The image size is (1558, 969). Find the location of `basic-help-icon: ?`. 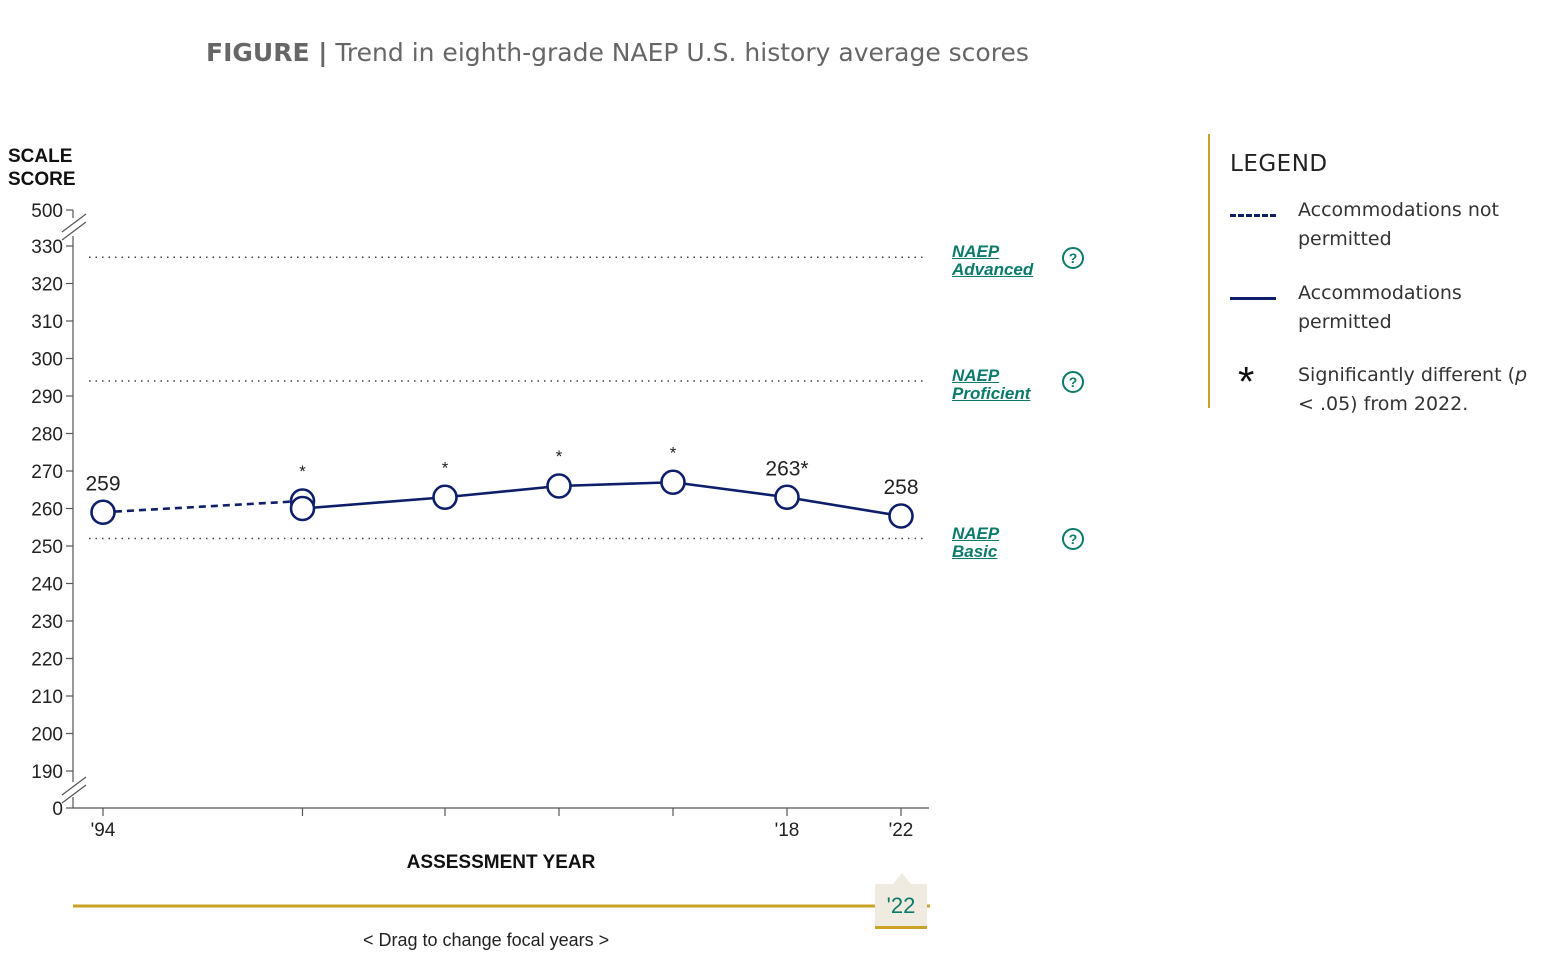

basic-help-icon: ? is located at coordinates (1073, 539).